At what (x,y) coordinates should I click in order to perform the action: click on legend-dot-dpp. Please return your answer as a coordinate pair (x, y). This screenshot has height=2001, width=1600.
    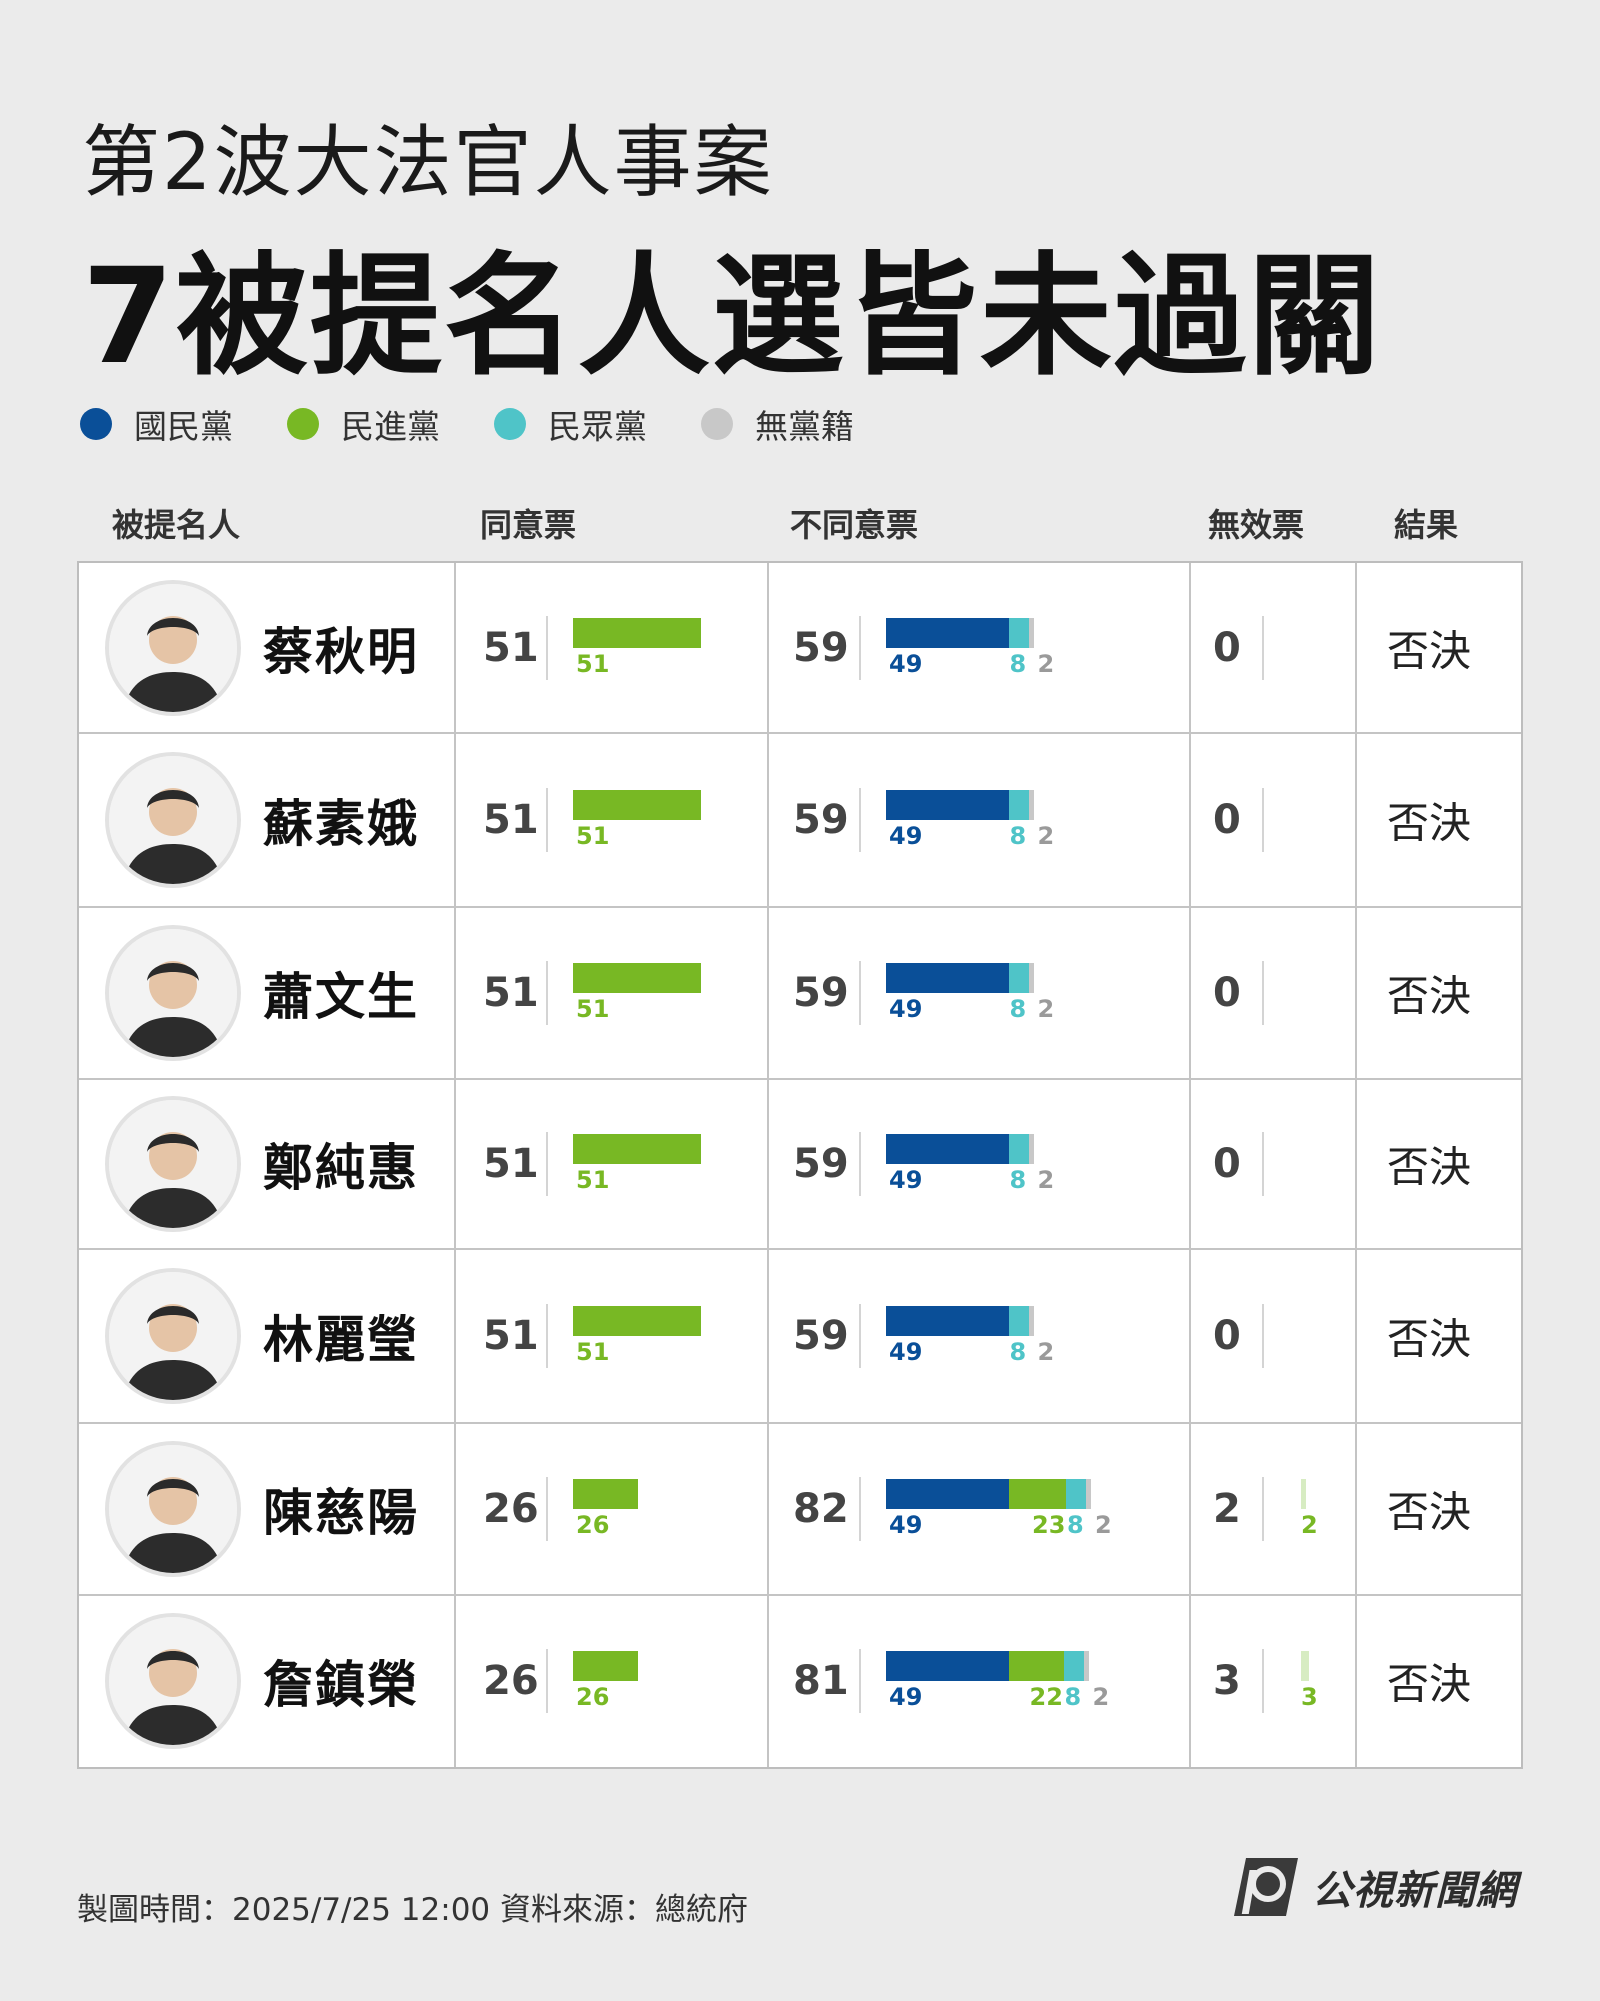
    Looking at the image, I should click on (303, 424).